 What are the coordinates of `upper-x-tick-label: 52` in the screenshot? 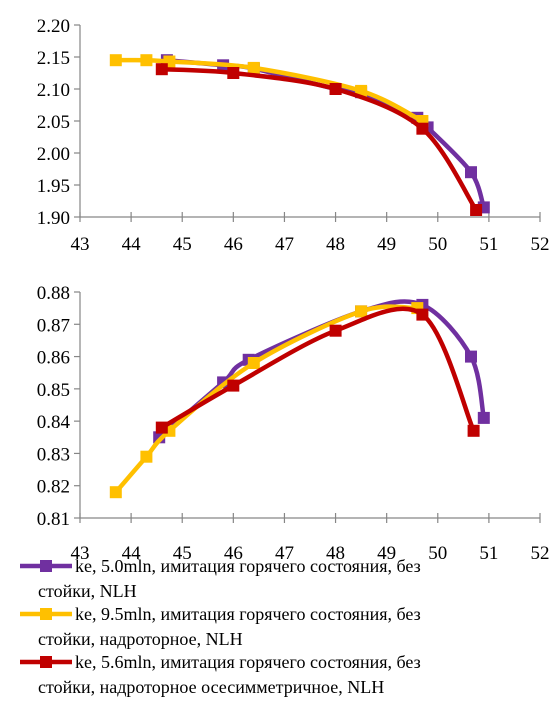 It's located at (540, 244).